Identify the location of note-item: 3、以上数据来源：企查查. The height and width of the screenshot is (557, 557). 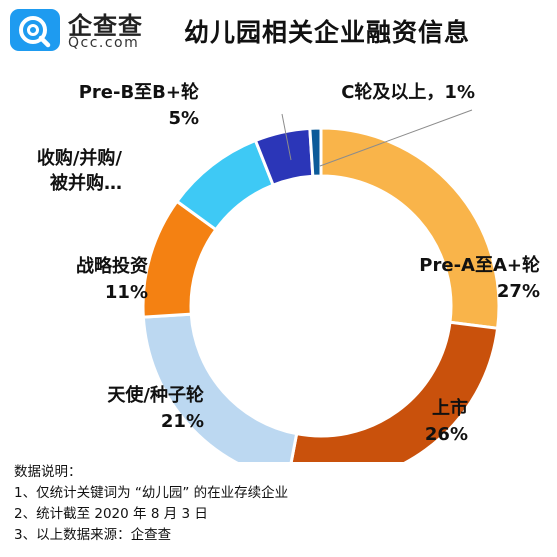
(93, 535).